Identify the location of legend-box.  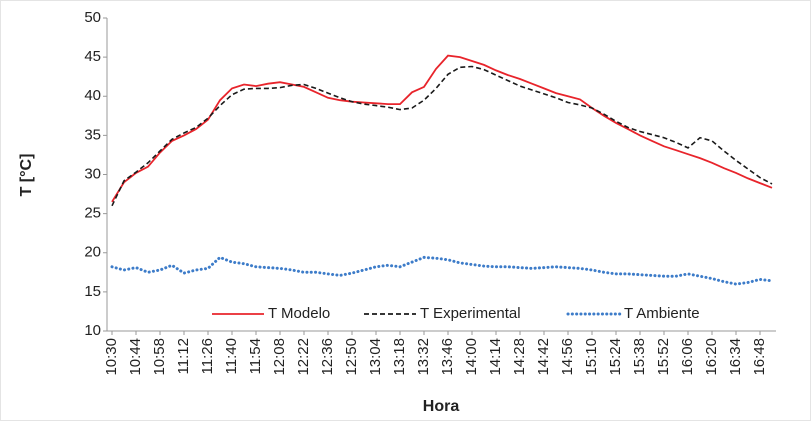
(488, 314).